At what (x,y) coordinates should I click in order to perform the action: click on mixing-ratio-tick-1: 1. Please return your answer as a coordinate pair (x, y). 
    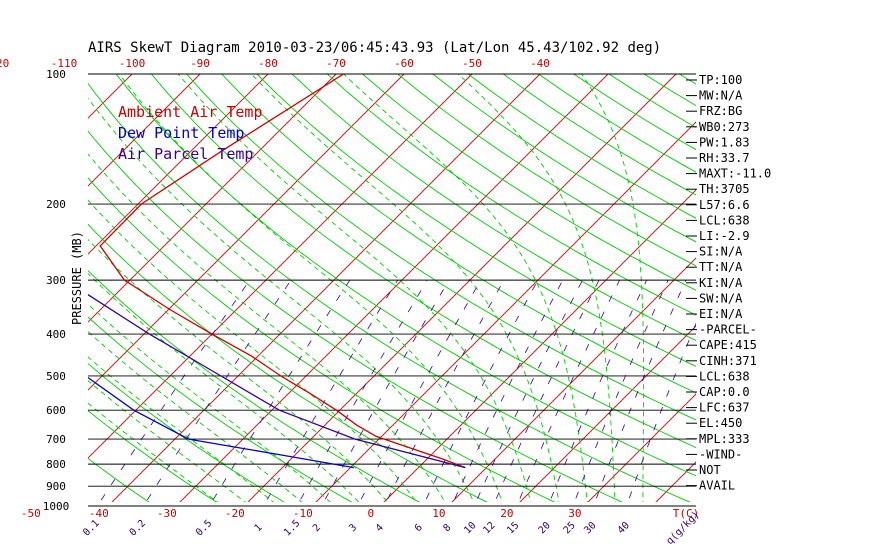
    Looking at the image, I should click on (259, 528).